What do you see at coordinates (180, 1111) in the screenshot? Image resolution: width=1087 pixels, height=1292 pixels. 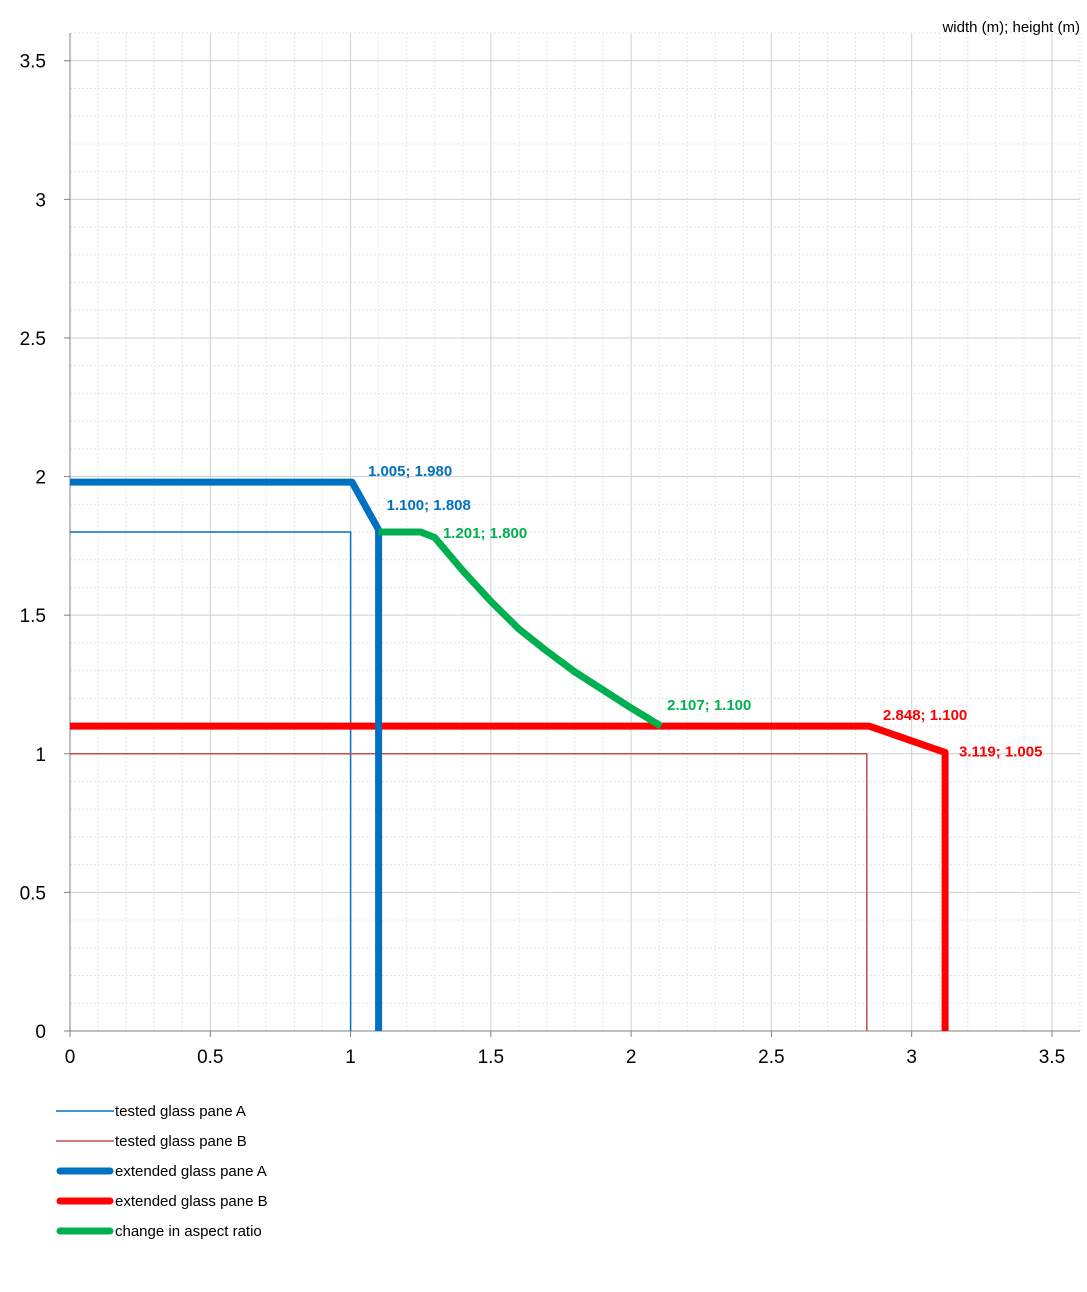 I see `legend-label: tested glass pane A` at bounding box center [180, 1111].